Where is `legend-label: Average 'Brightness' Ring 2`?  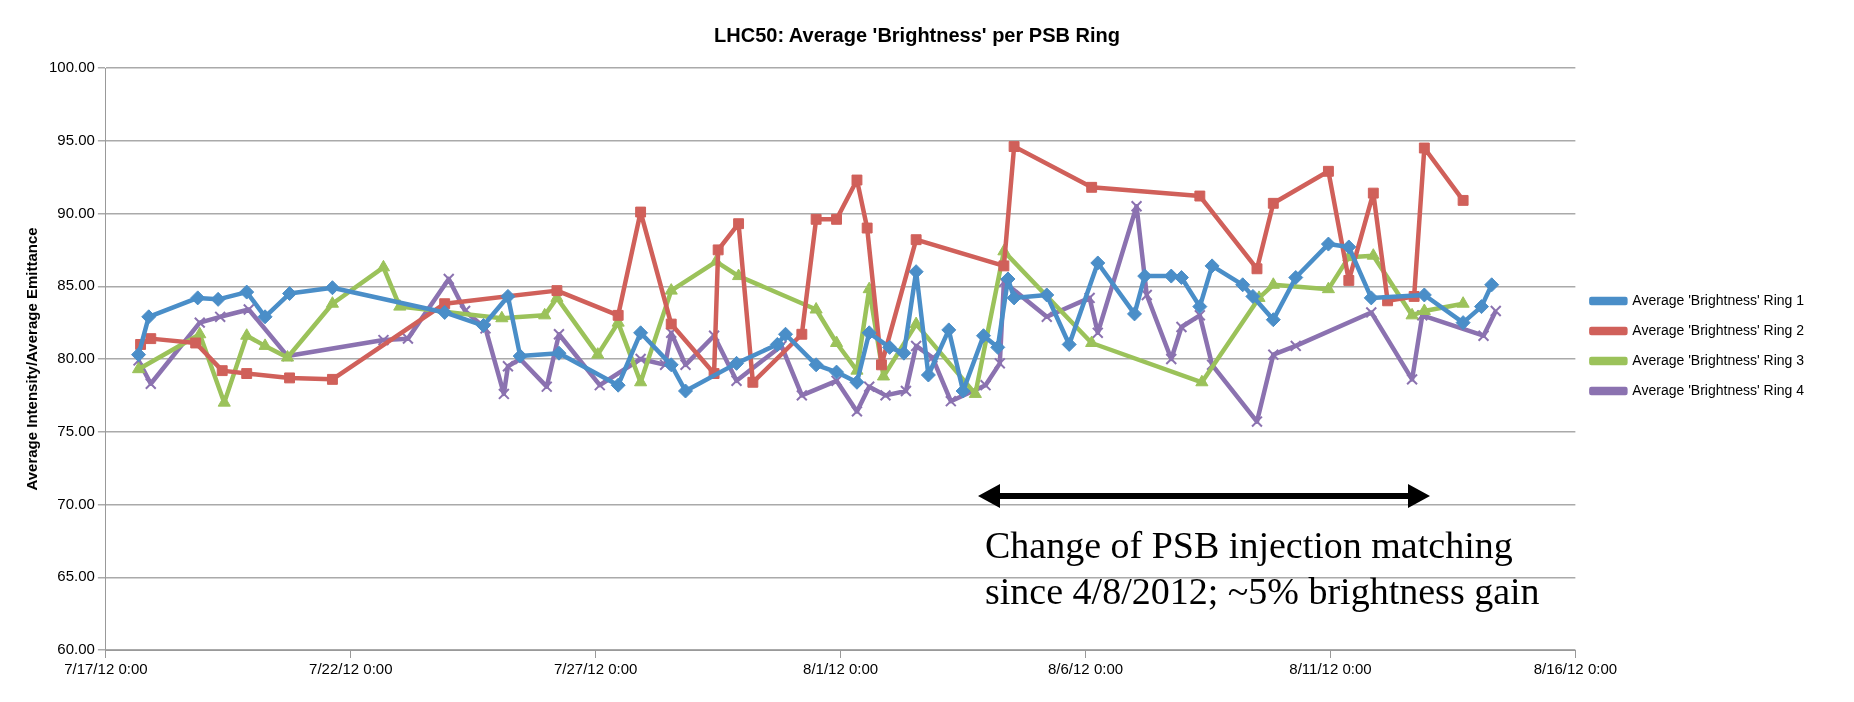 legend-label: Average 'Brightness' Ring 2 is located at coordinates (1718, 329).